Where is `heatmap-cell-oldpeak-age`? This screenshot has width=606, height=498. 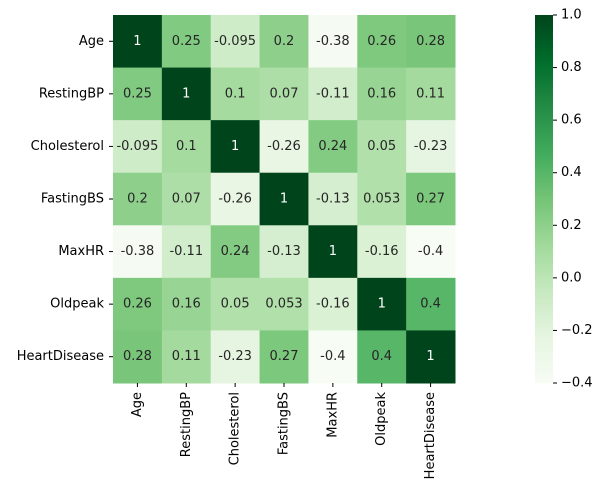
heatmap-cell-oldpeak-age is located at coordinates (138, 304).